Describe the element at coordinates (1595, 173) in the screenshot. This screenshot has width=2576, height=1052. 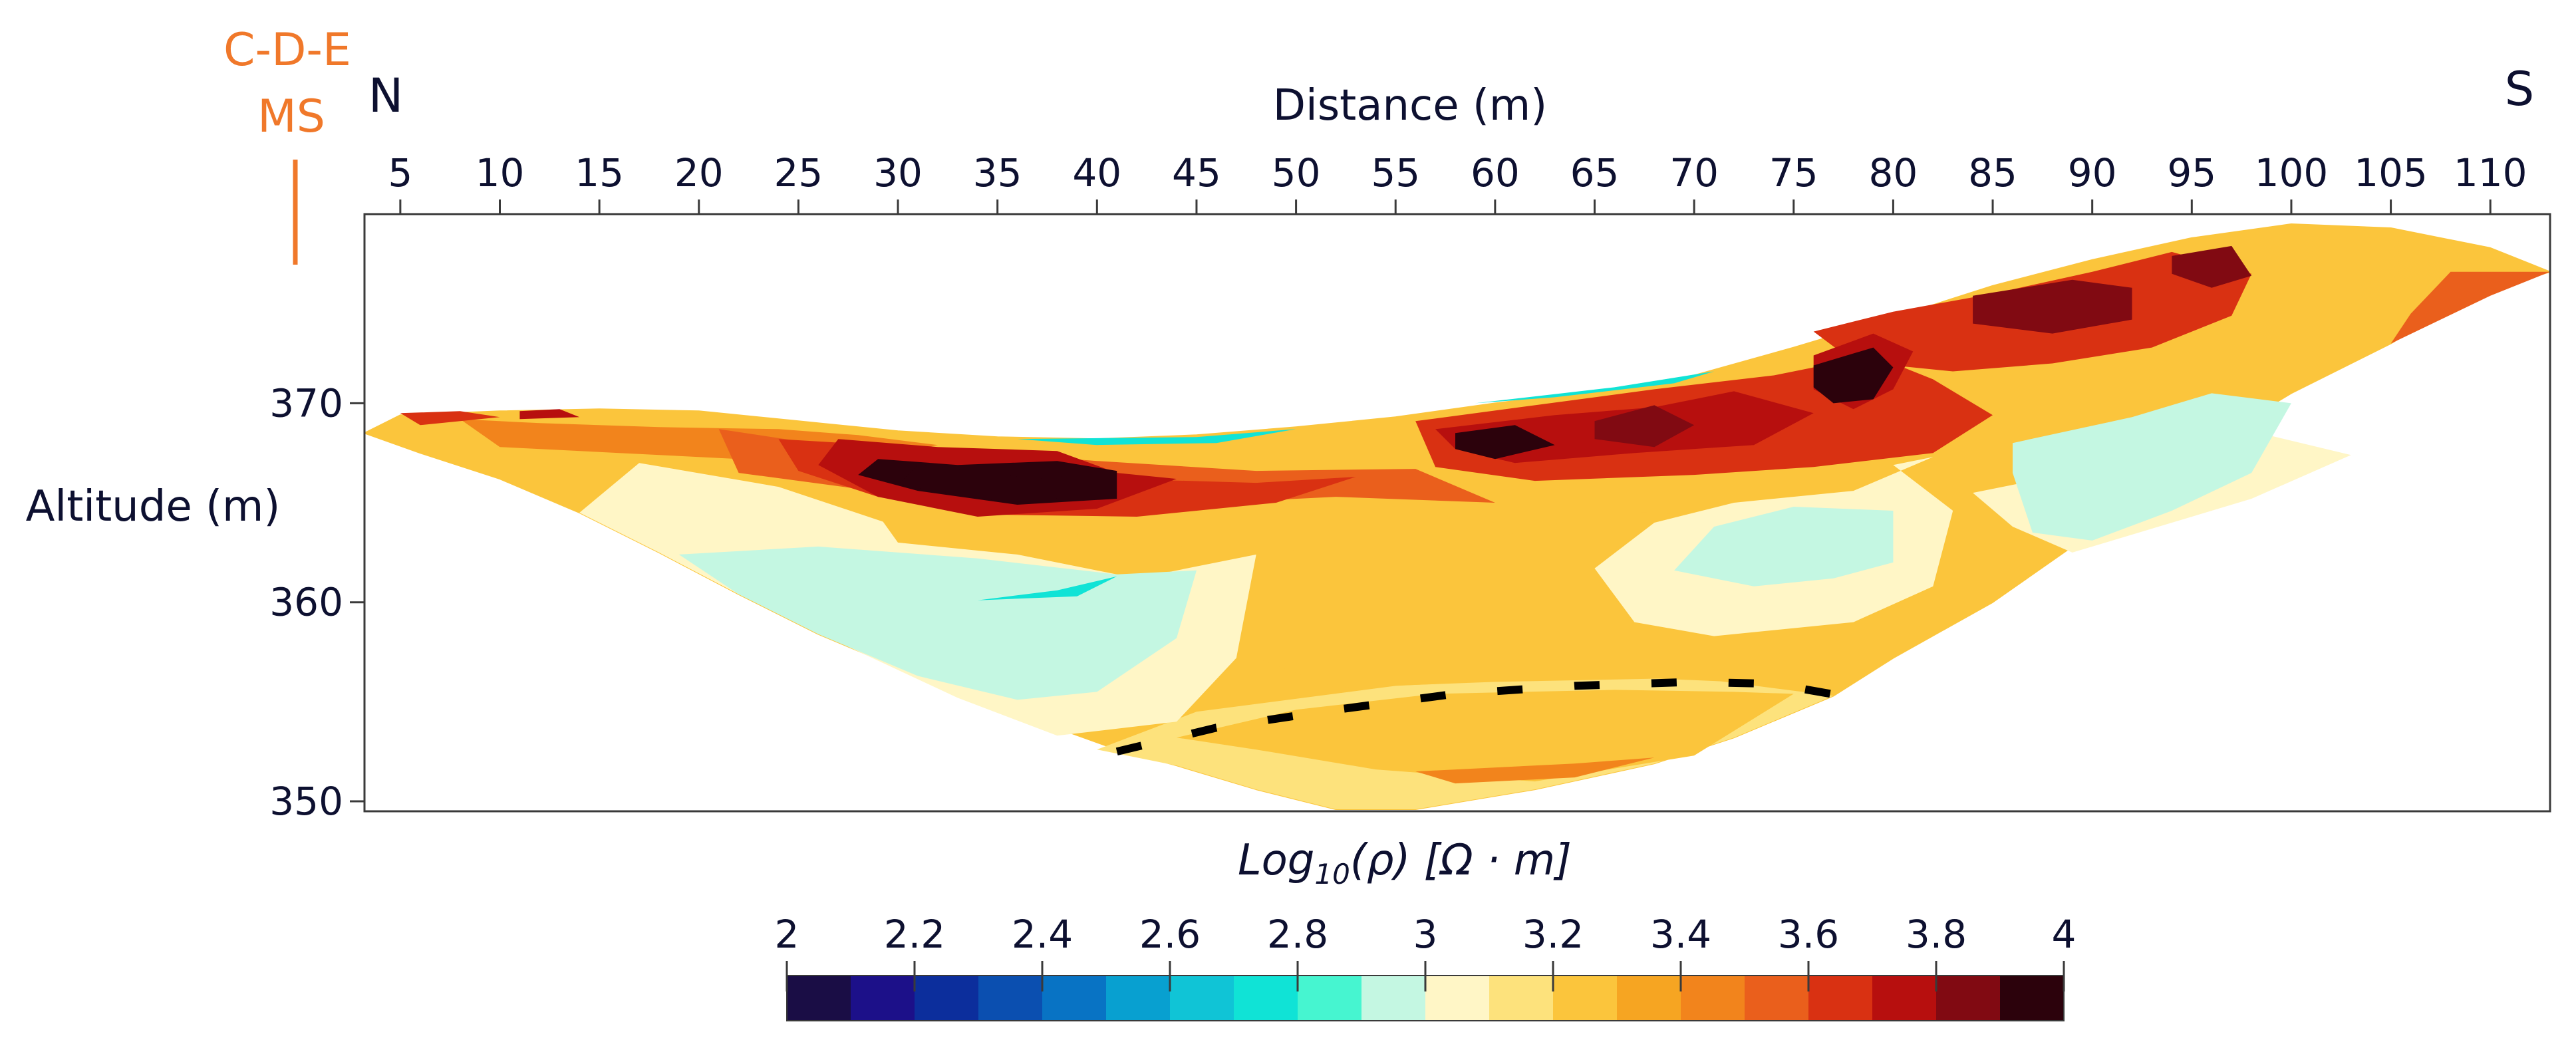
I see `x-tick-label-65: 65` at that location.